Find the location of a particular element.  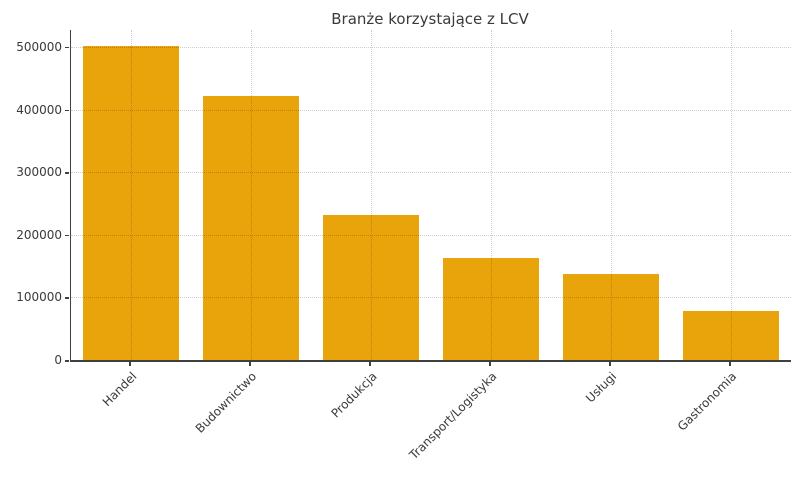

x-tick-label: Transport/Logistyka is located at coordinates (453, 416).